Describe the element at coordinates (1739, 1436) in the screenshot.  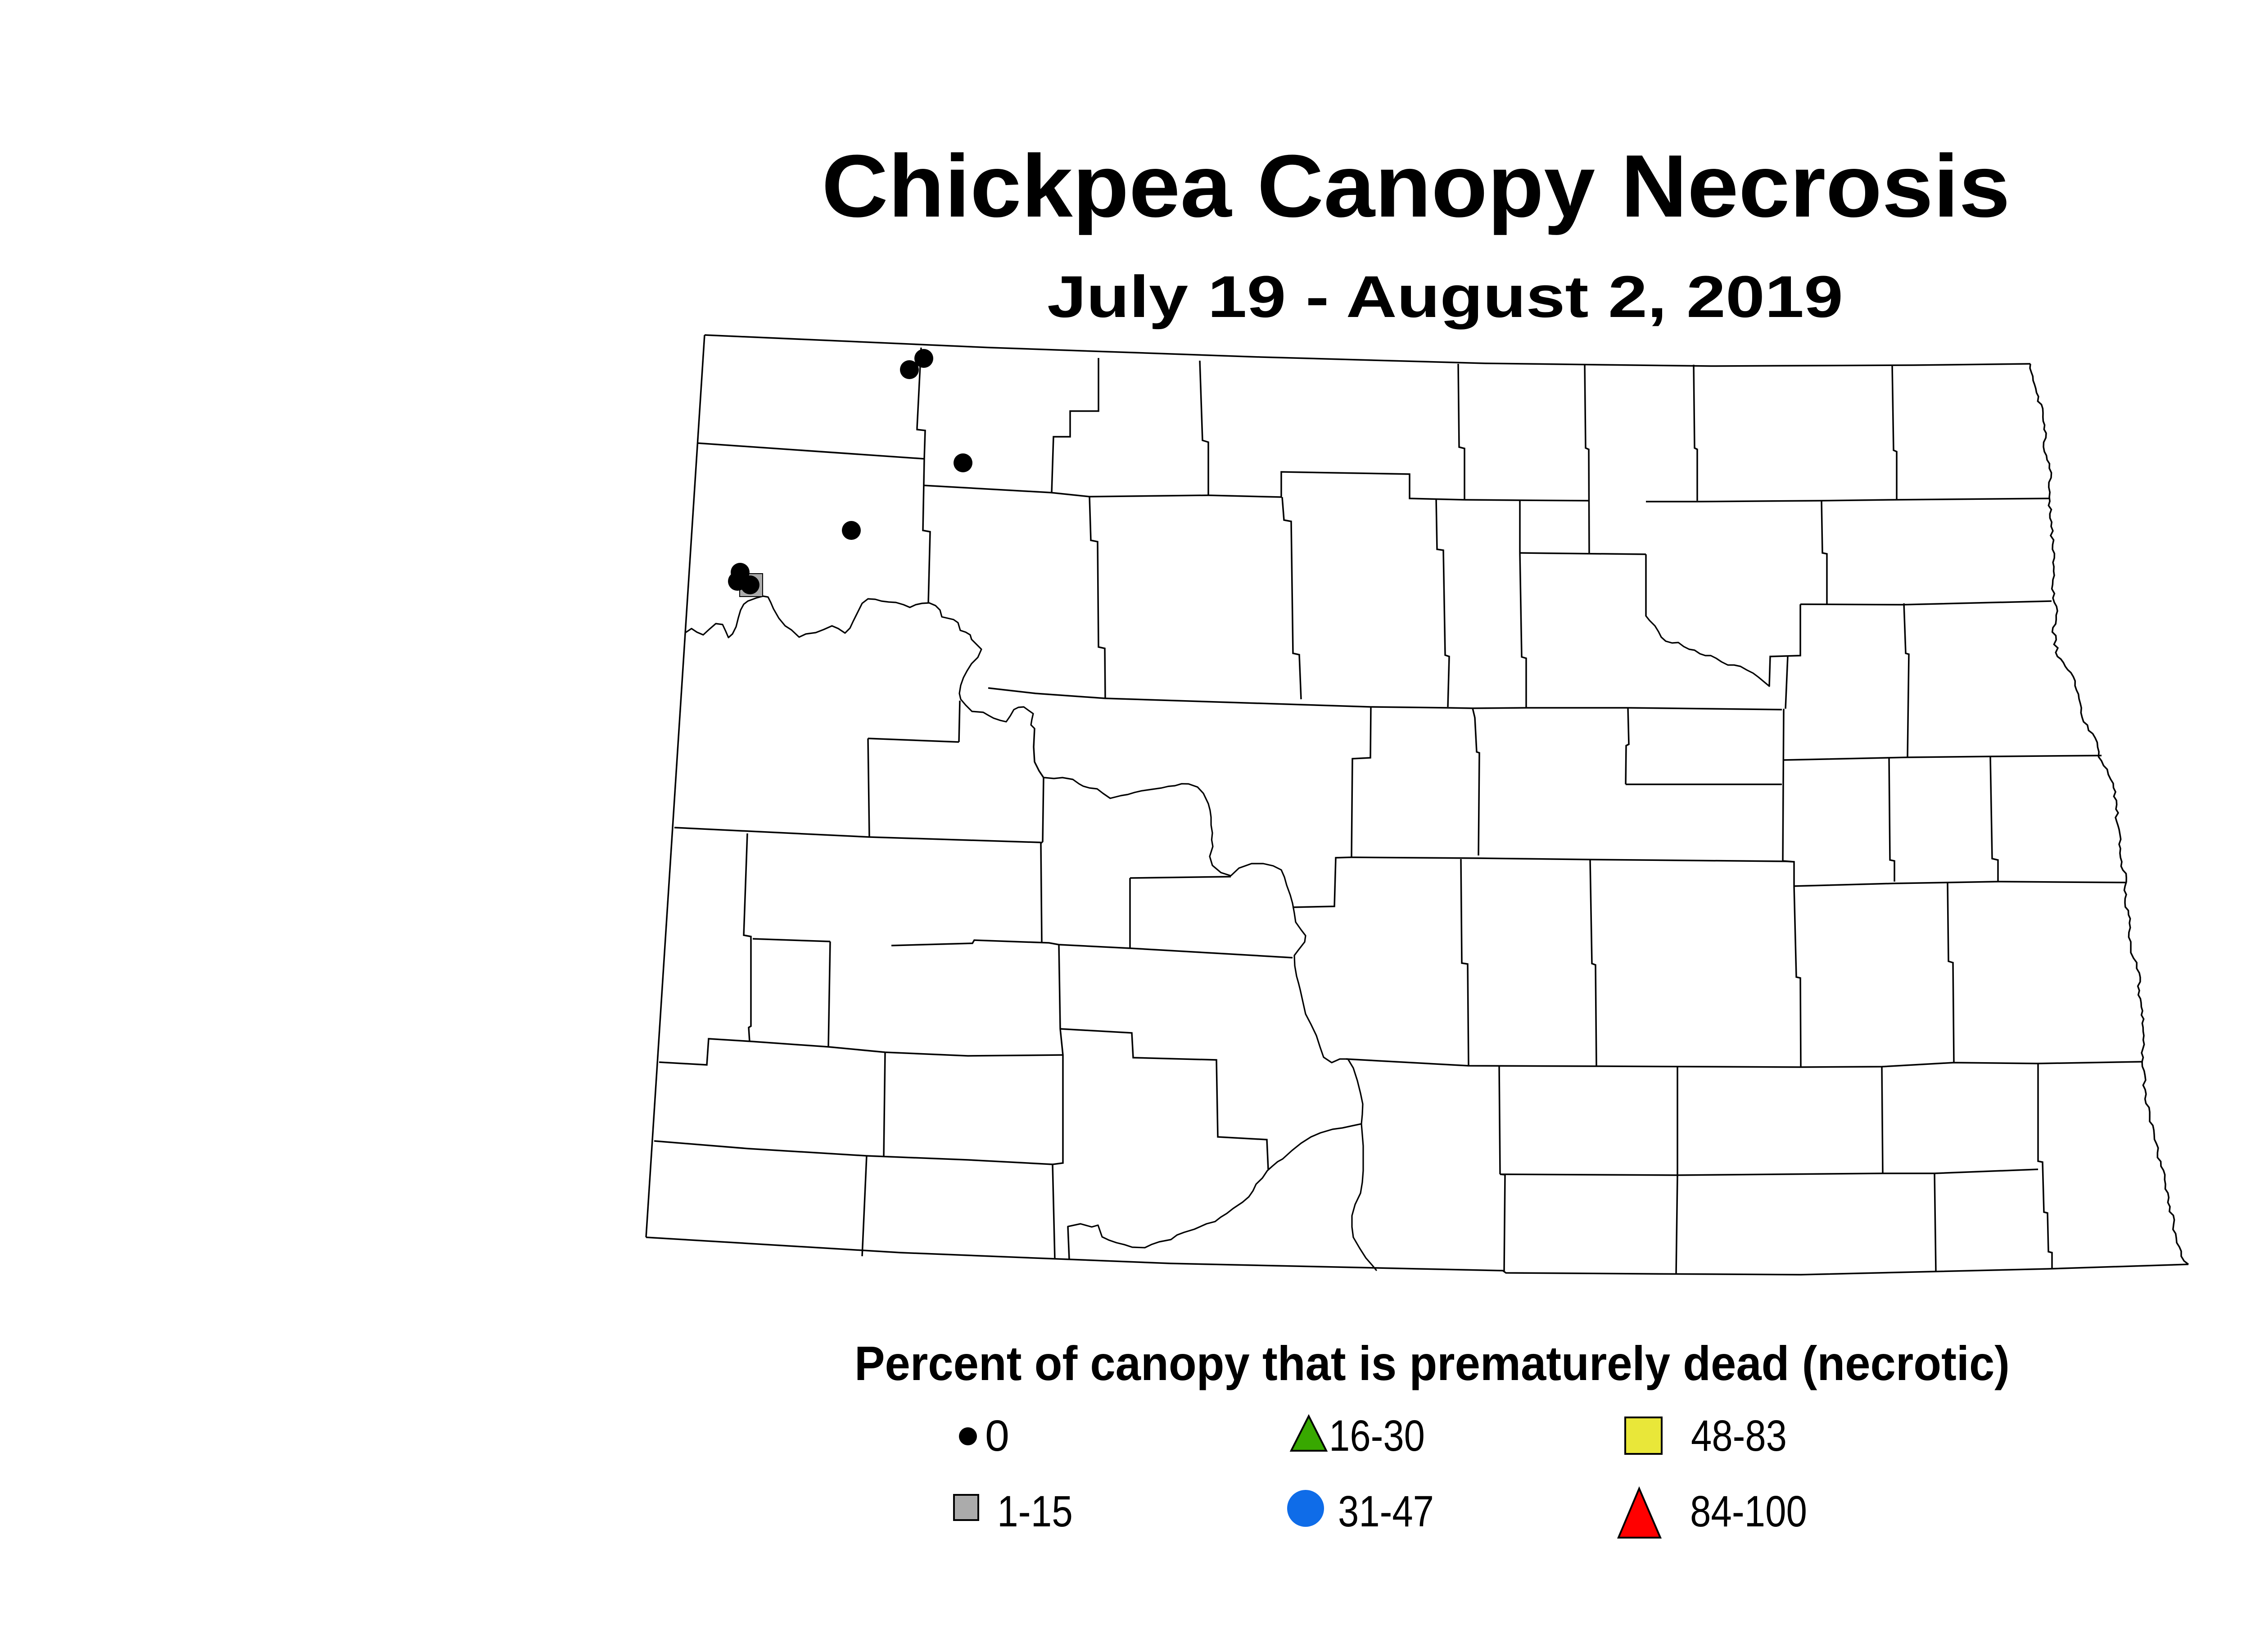
I see `svg-text: 48-83` at that location.